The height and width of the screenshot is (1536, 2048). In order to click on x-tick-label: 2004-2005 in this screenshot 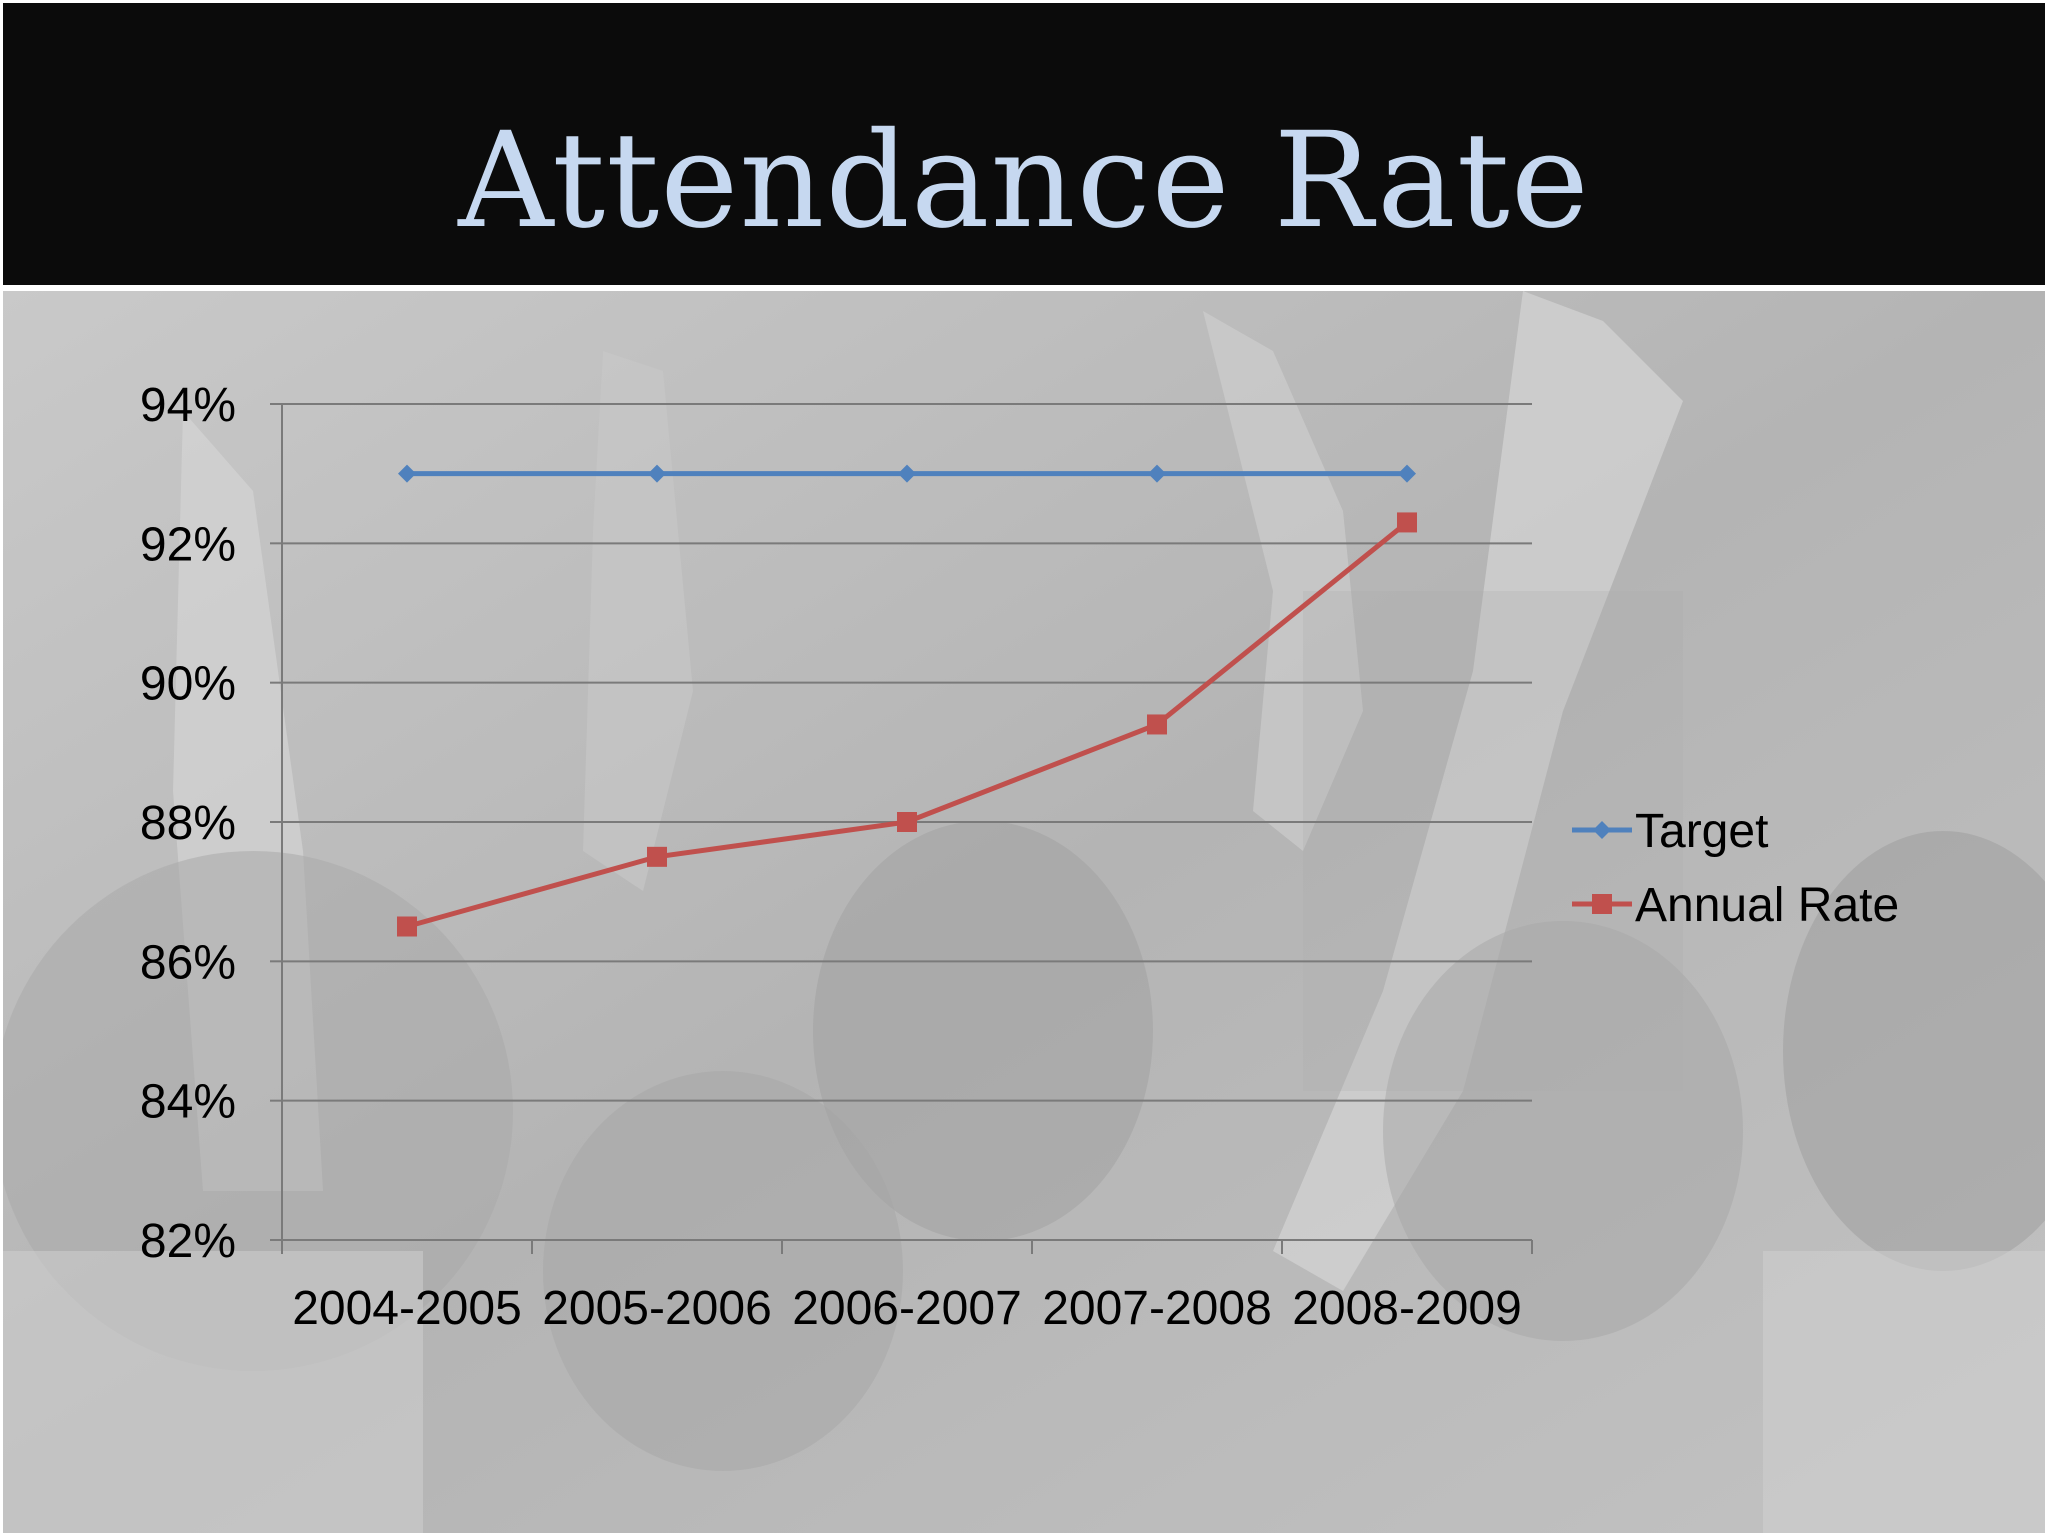, I will do `click(407, 1308)`.